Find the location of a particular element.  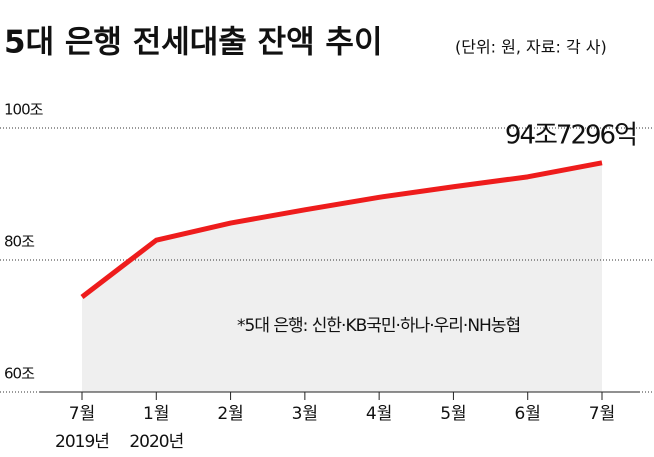

x-tick-label: 4월 is located at coordinates (379, 414).